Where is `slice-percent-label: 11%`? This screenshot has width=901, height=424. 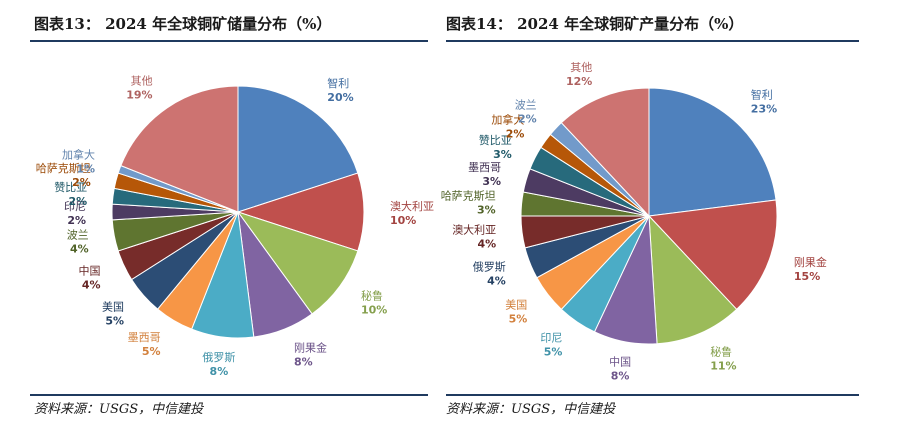 slice-percent-label: 11% is located at coordinates (723, 365).